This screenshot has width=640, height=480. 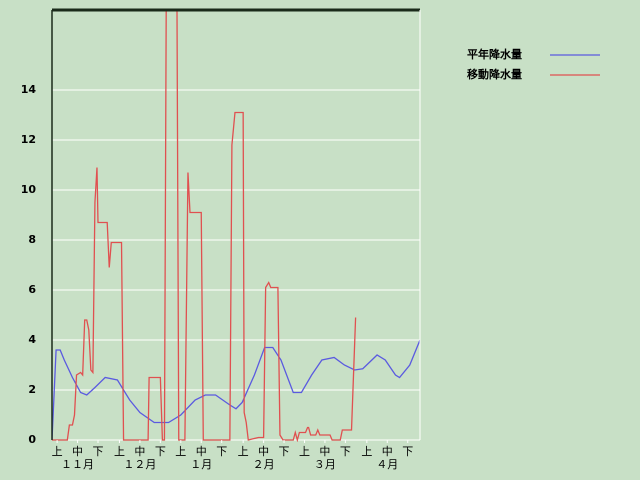 I want to click on month-label: １２月, so click(x=139, y=464).